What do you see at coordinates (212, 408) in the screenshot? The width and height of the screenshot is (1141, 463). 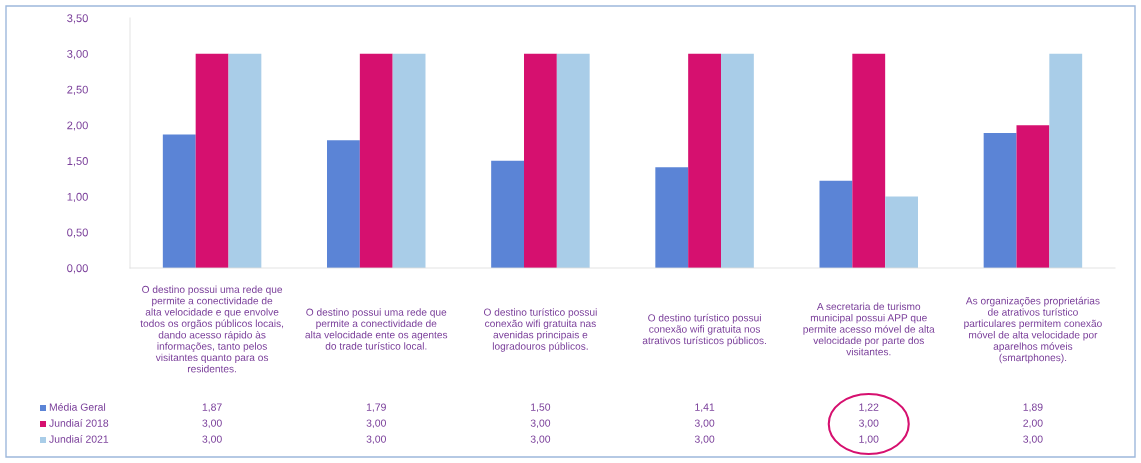 I see `data-label: 1,87` at bounding box center [212, 408].